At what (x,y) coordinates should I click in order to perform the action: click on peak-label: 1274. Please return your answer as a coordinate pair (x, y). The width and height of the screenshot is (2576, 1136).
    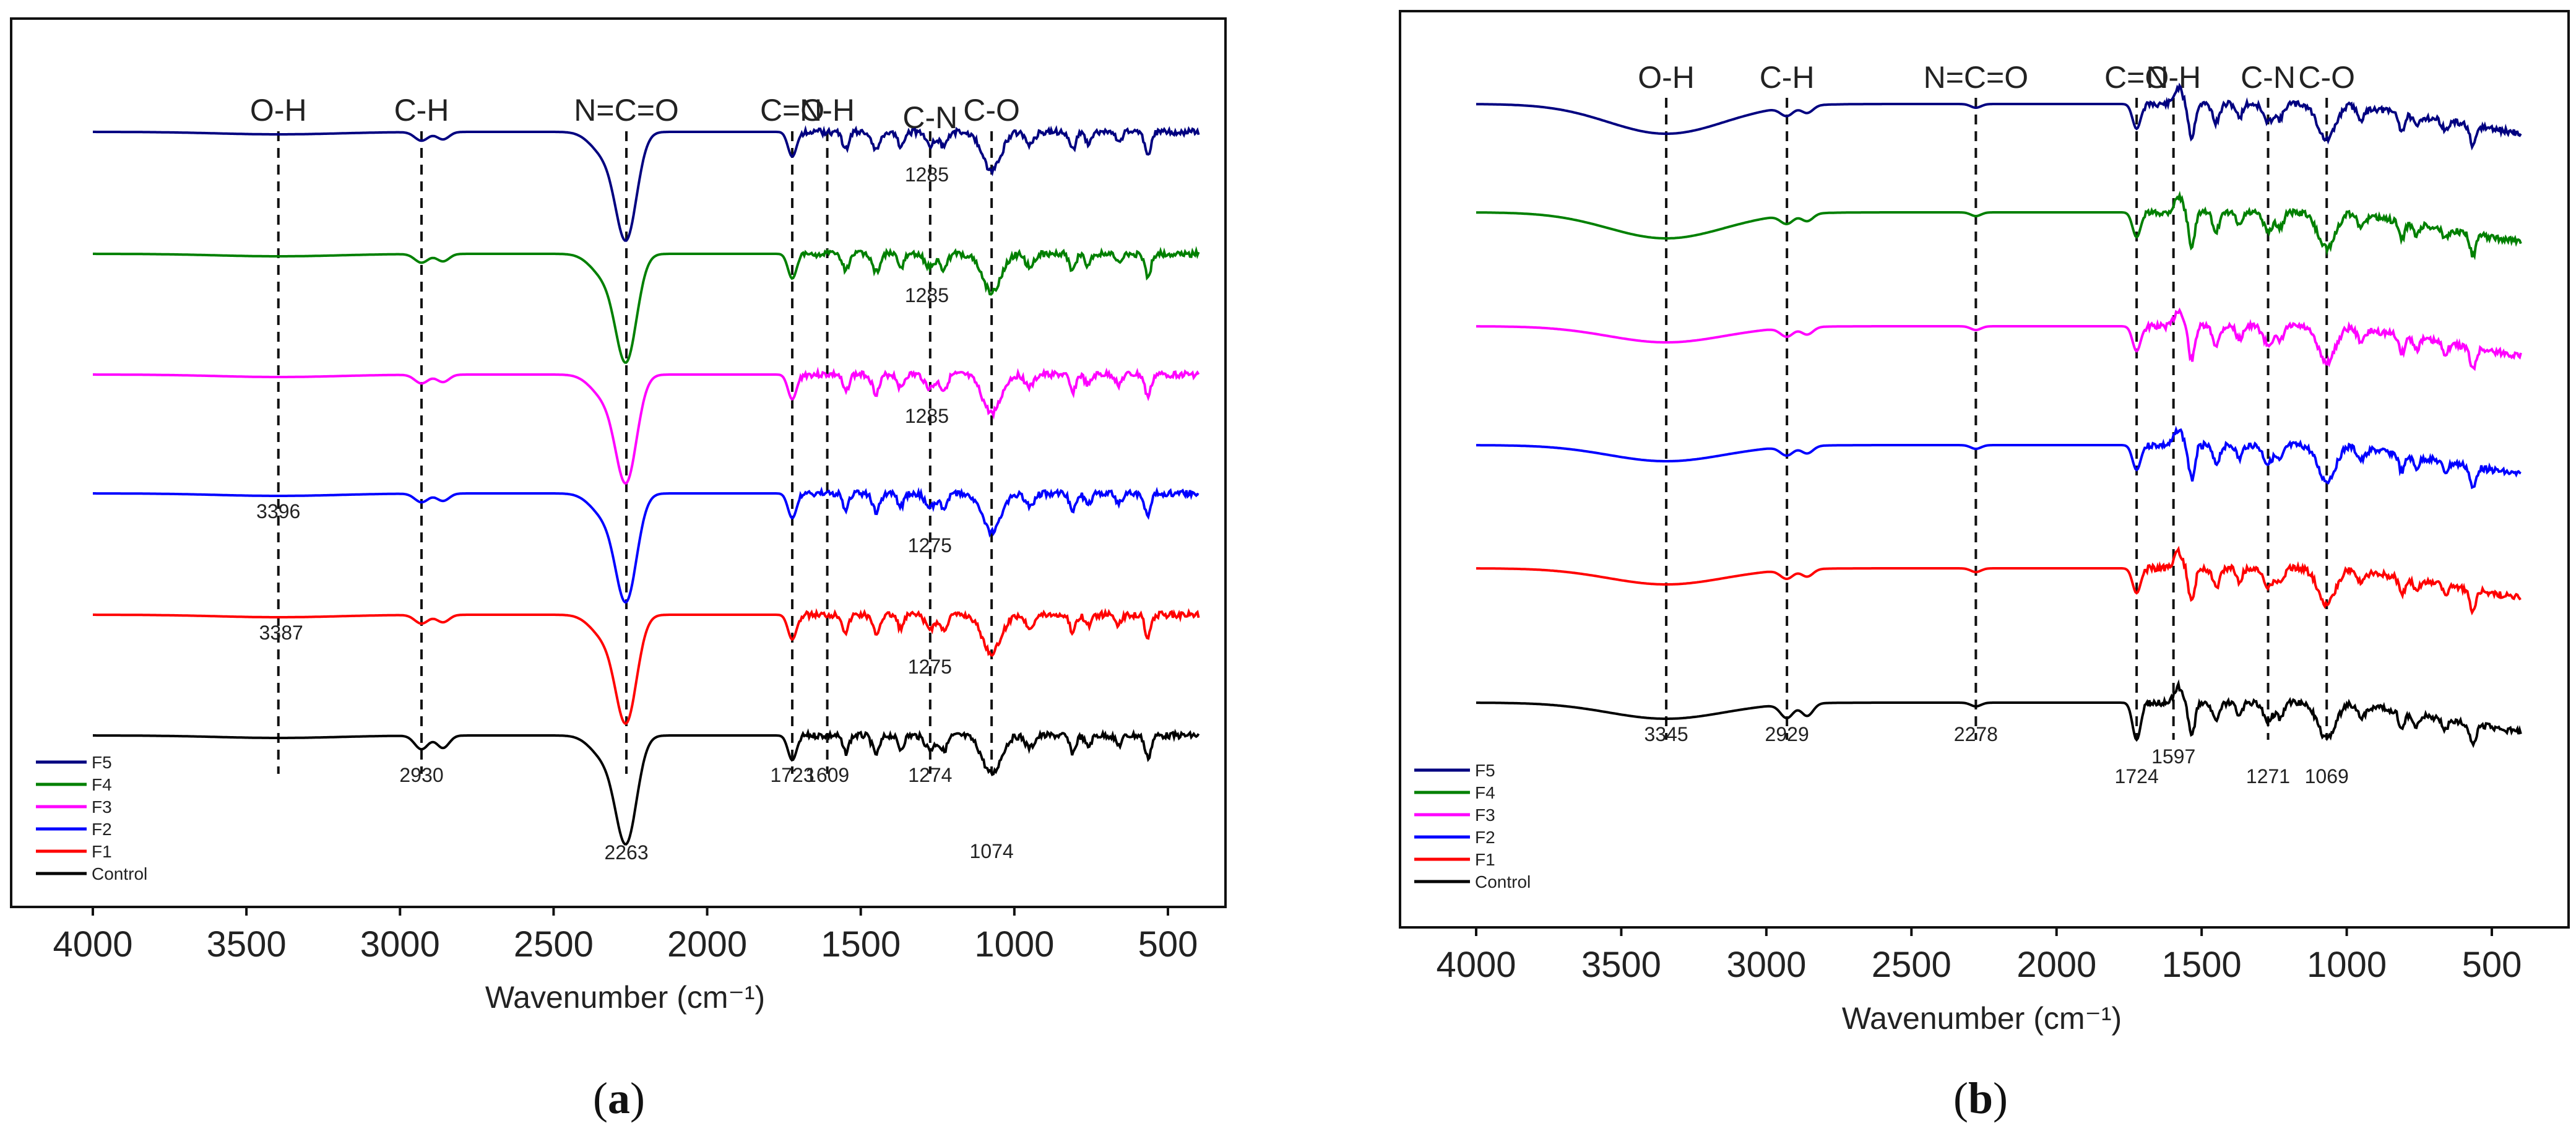
    Looking at the image, I should click on (930, 775).